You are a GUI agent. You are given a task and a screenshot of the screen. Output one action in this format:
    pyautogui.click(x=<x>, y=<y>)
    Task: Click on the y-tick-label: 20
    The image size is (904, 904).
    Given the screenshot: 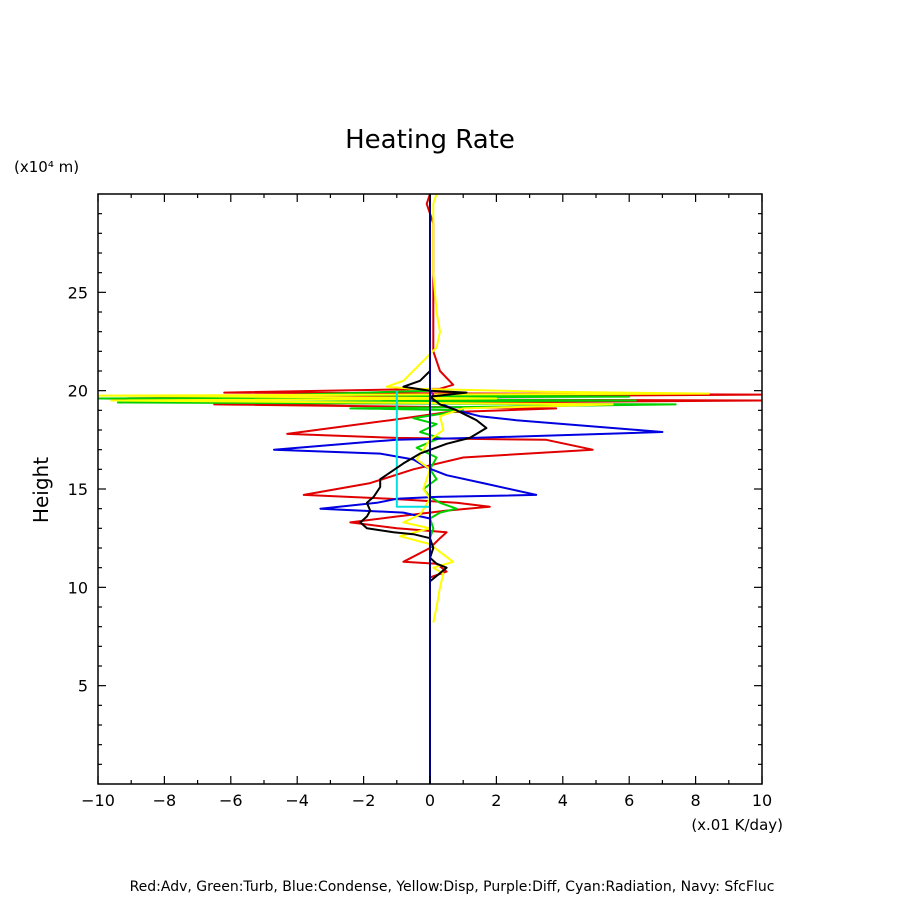 What is the action you would take?
    pyautogui.click(x=78, y=391)
    